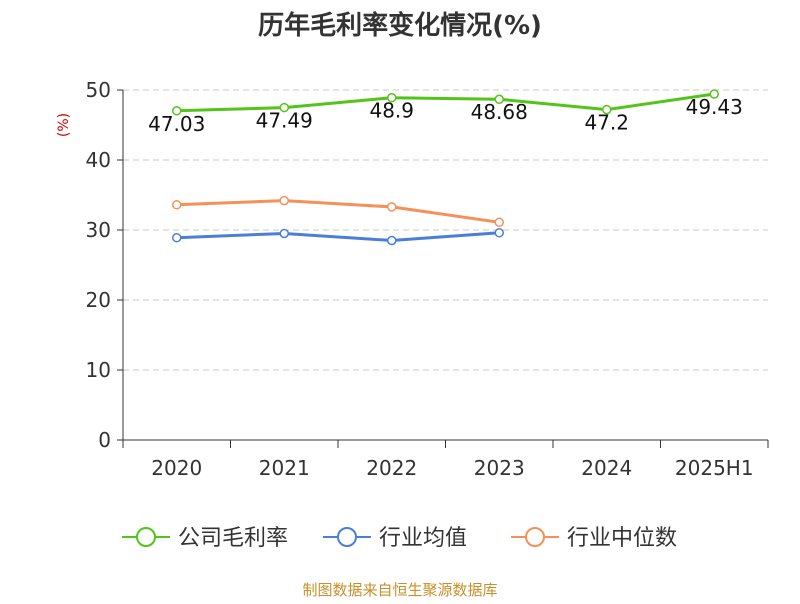  What do you see at coordinates (284, 468) in the screenshot?
I see `x-tick-label: 2021` at bounding box center [284, 468].